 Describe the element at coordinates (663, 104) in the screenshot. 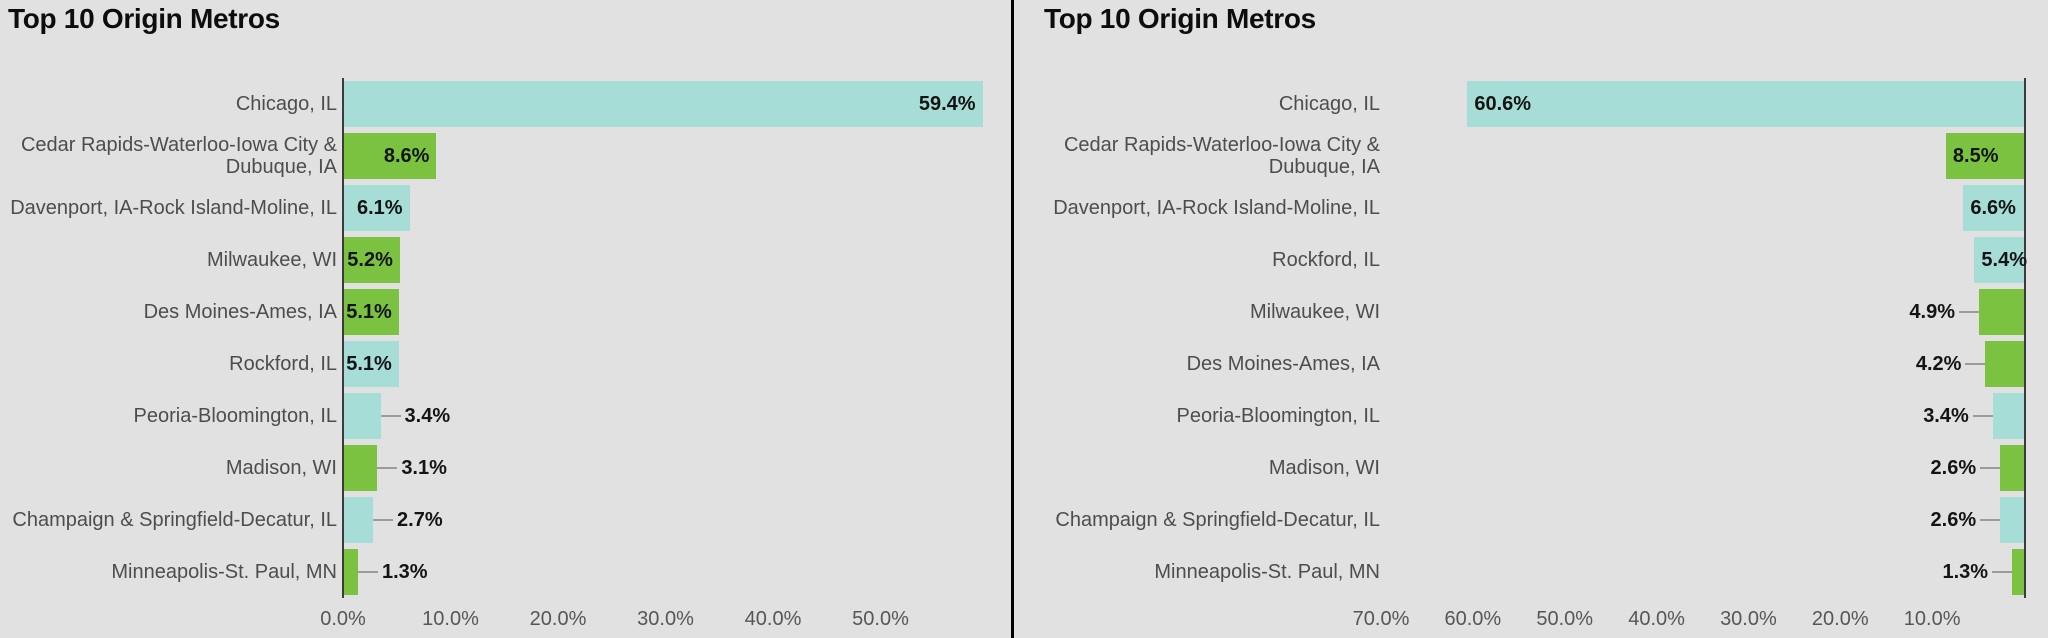

I see `bar: 59.4%` at that location.